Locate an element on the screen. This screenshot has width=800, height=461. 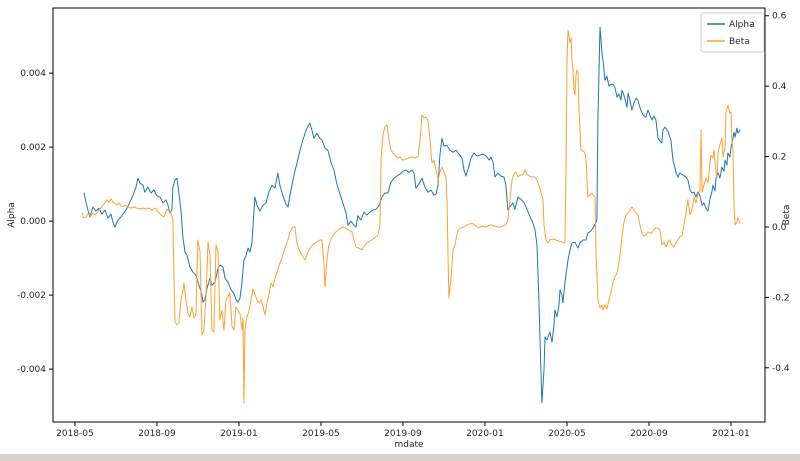
x-tick-label: 2018-09 is located at coordinates (157, 434).